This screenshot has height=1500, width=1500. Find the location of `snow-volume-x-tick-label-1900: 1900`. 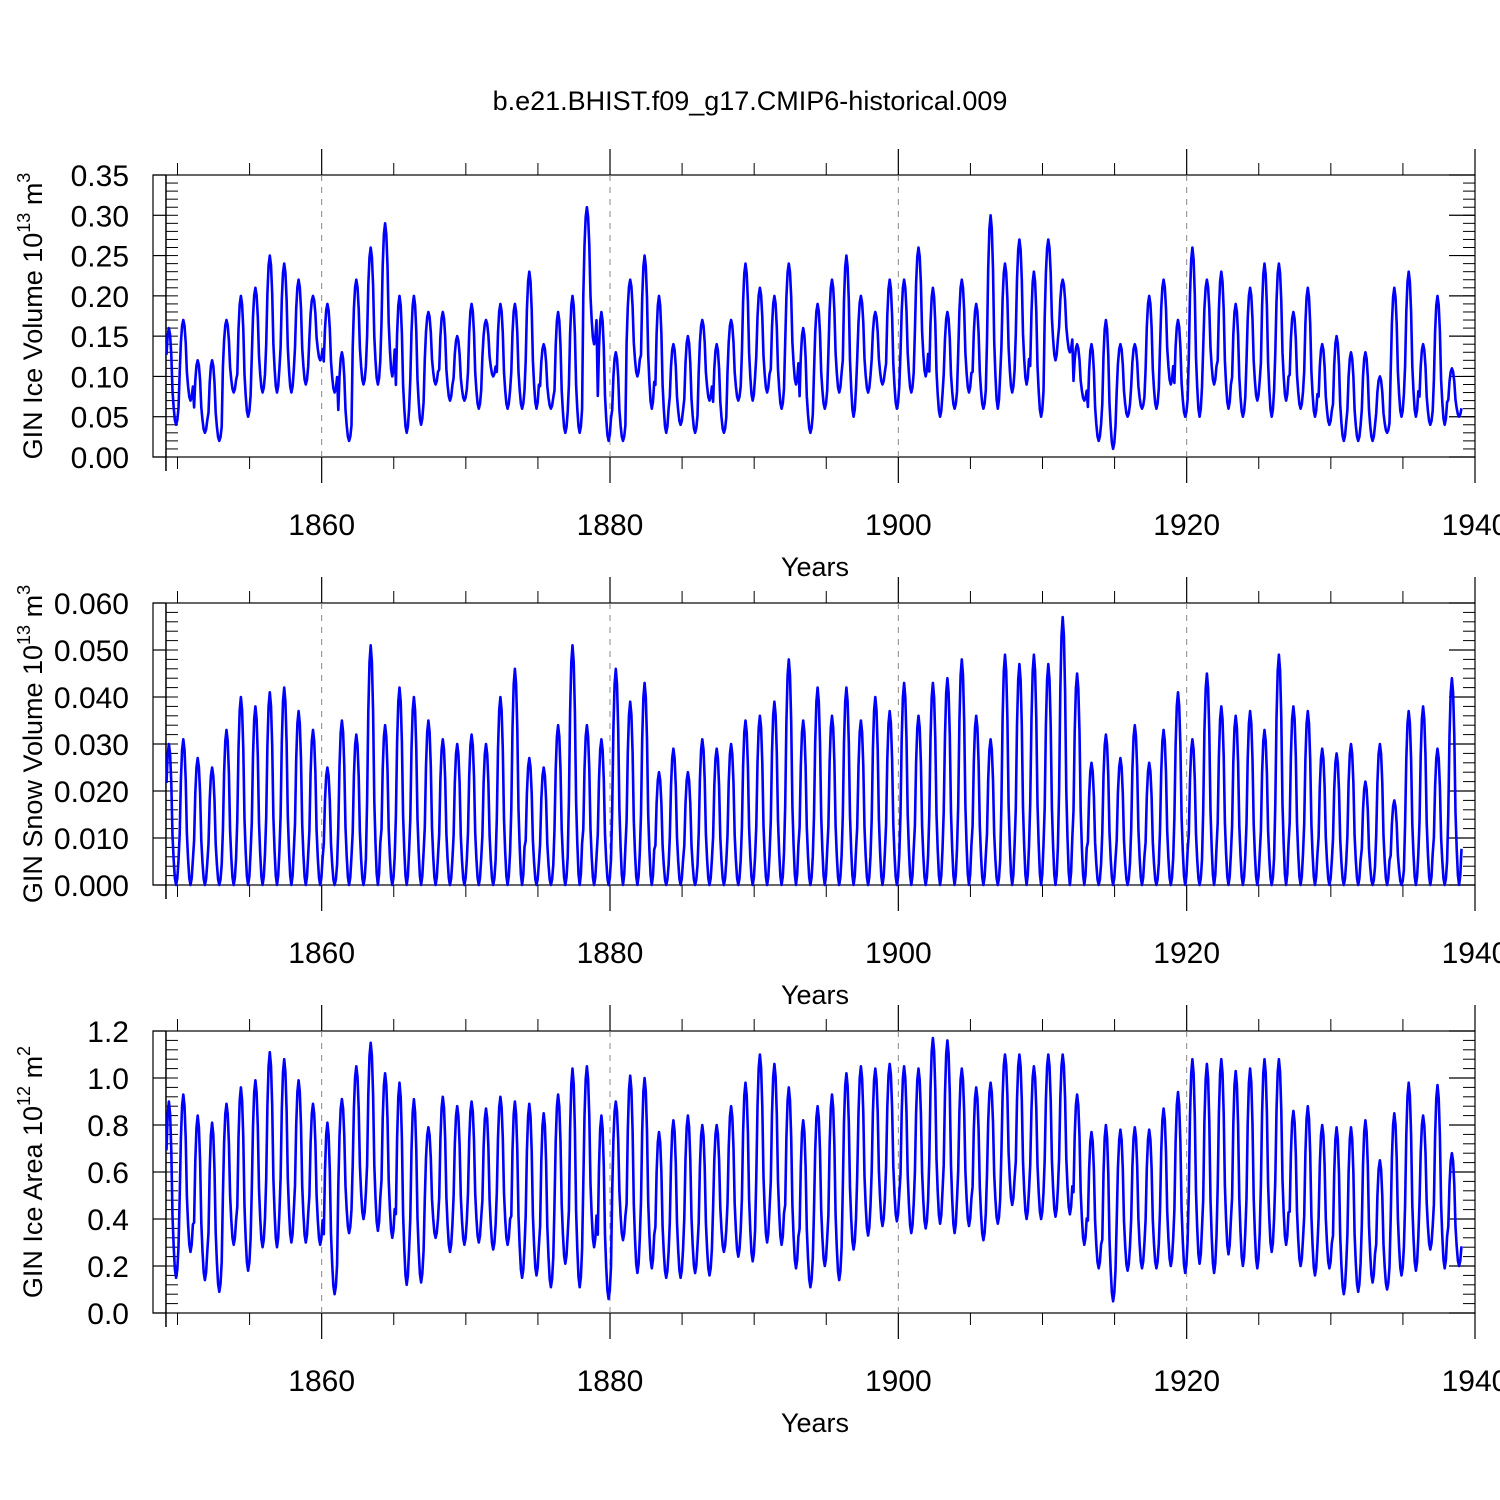

snow-volume-x-tick-label-1900: 1900 is located at coordinates (898, 953).